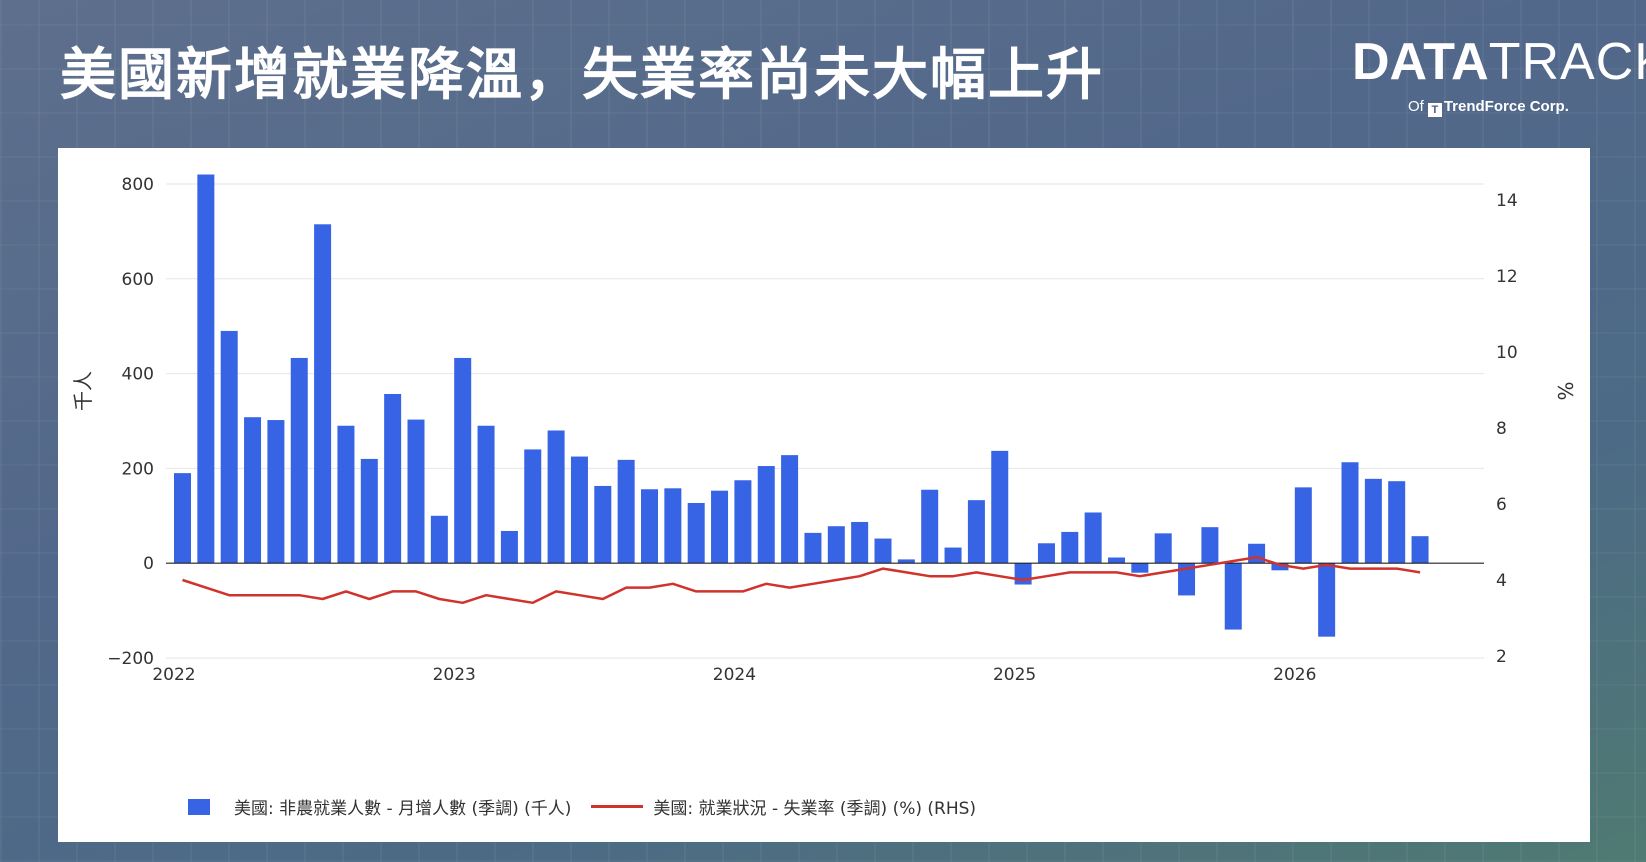 Image resolution: width=1646 pixels, height=862 pixels. Describe the element at coordinates (138, 375) in the screenshot. I see `y-left-tick-label: 400` at that location.